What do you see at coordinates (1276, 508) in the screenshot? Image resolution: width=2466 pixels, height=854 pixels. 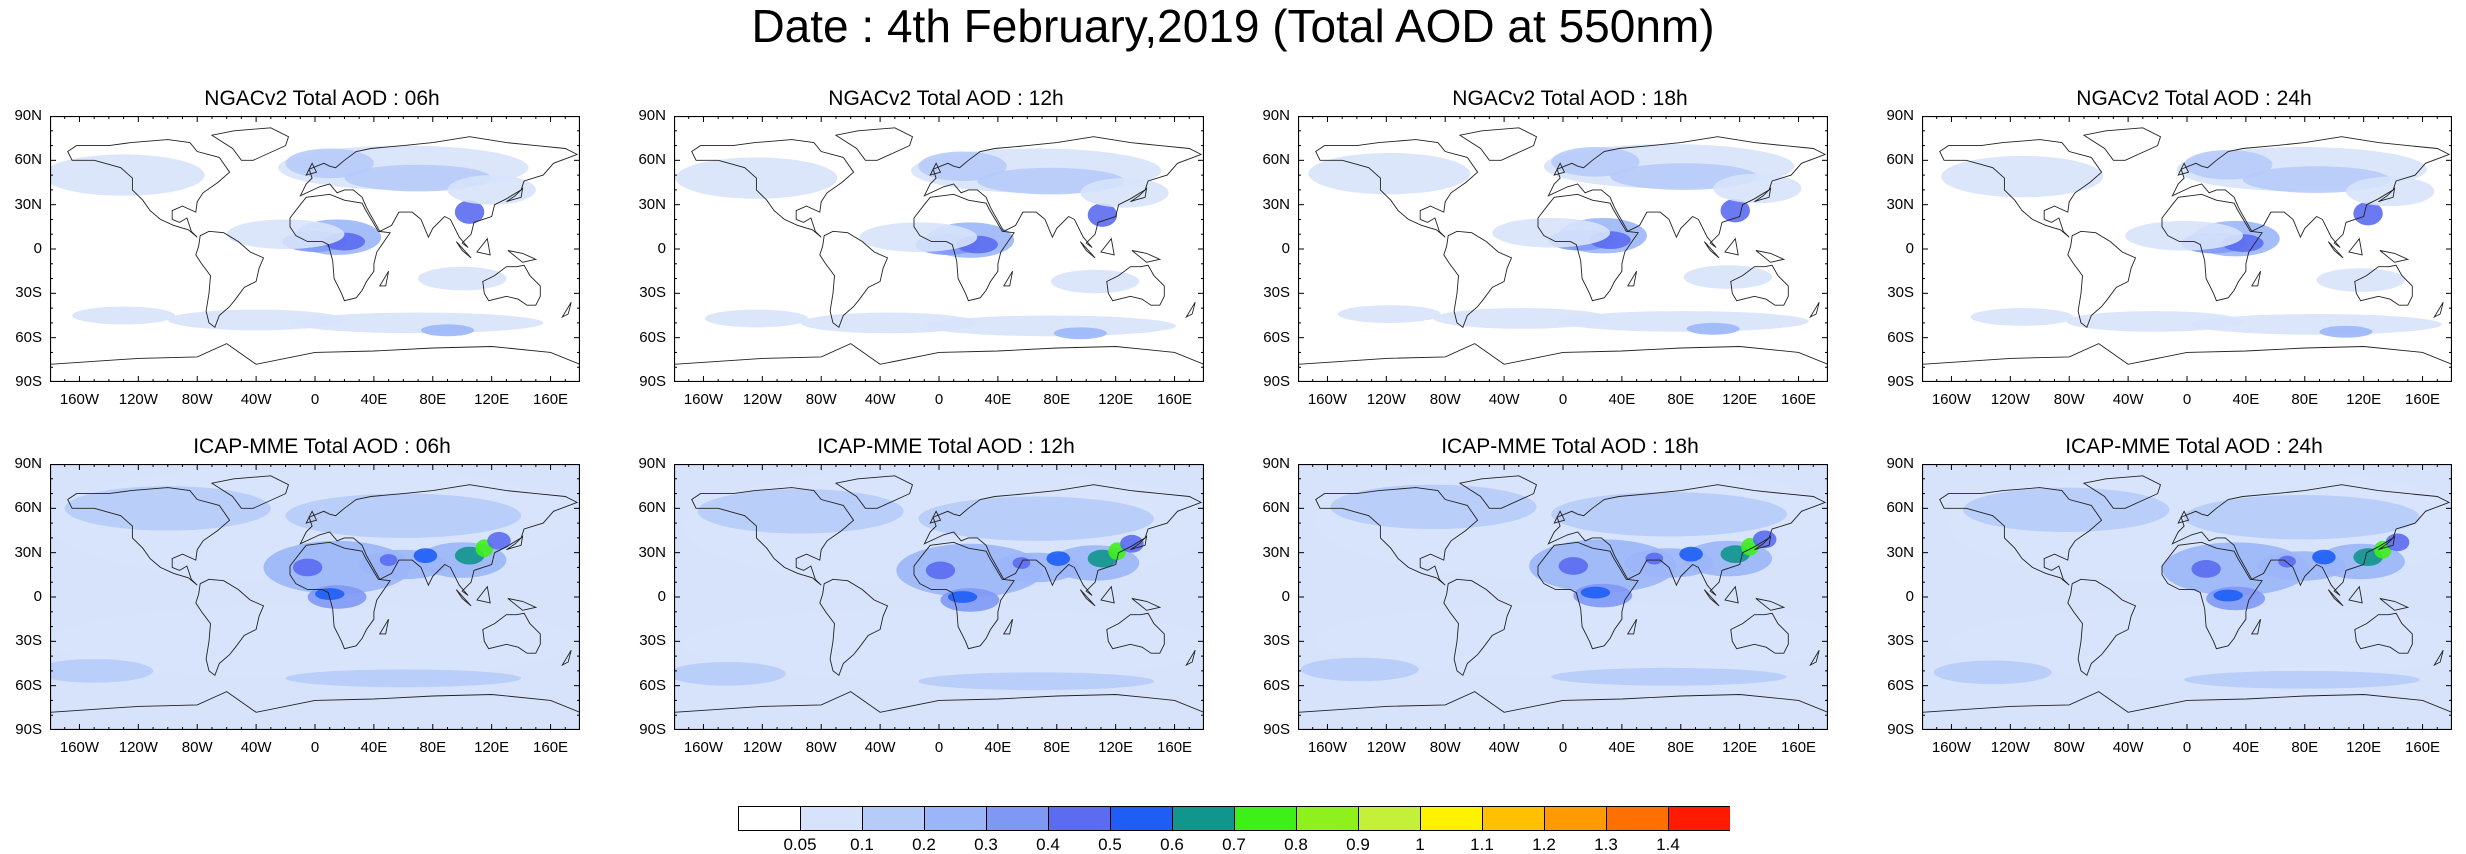 I see `lat-label: 60N` at bounding box center [1276, 508].